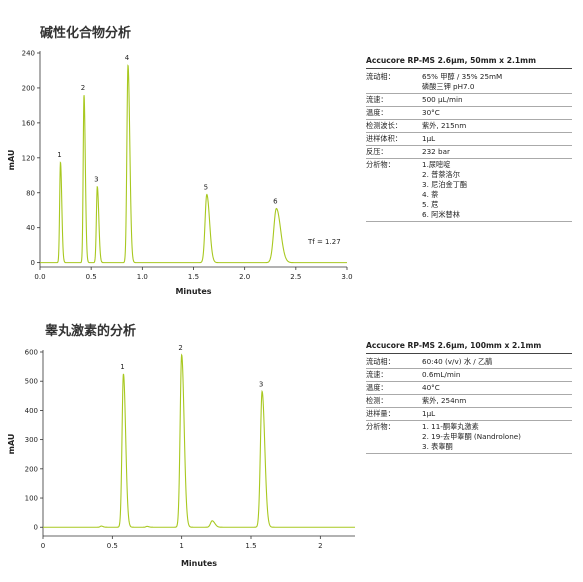 Image resolution: width=583 pixels, height=582 pixels. What do you see at coordinates (384, 125) in the screenshot?
I see `condition-label: 检测波长：` at bounding box center [384, 125].